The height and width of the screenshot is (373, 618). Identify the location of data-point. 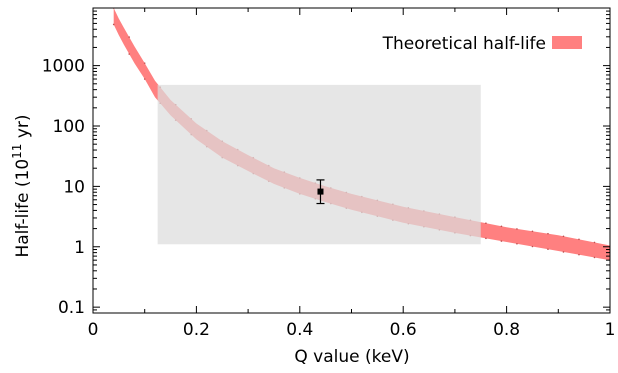
(320, 191).